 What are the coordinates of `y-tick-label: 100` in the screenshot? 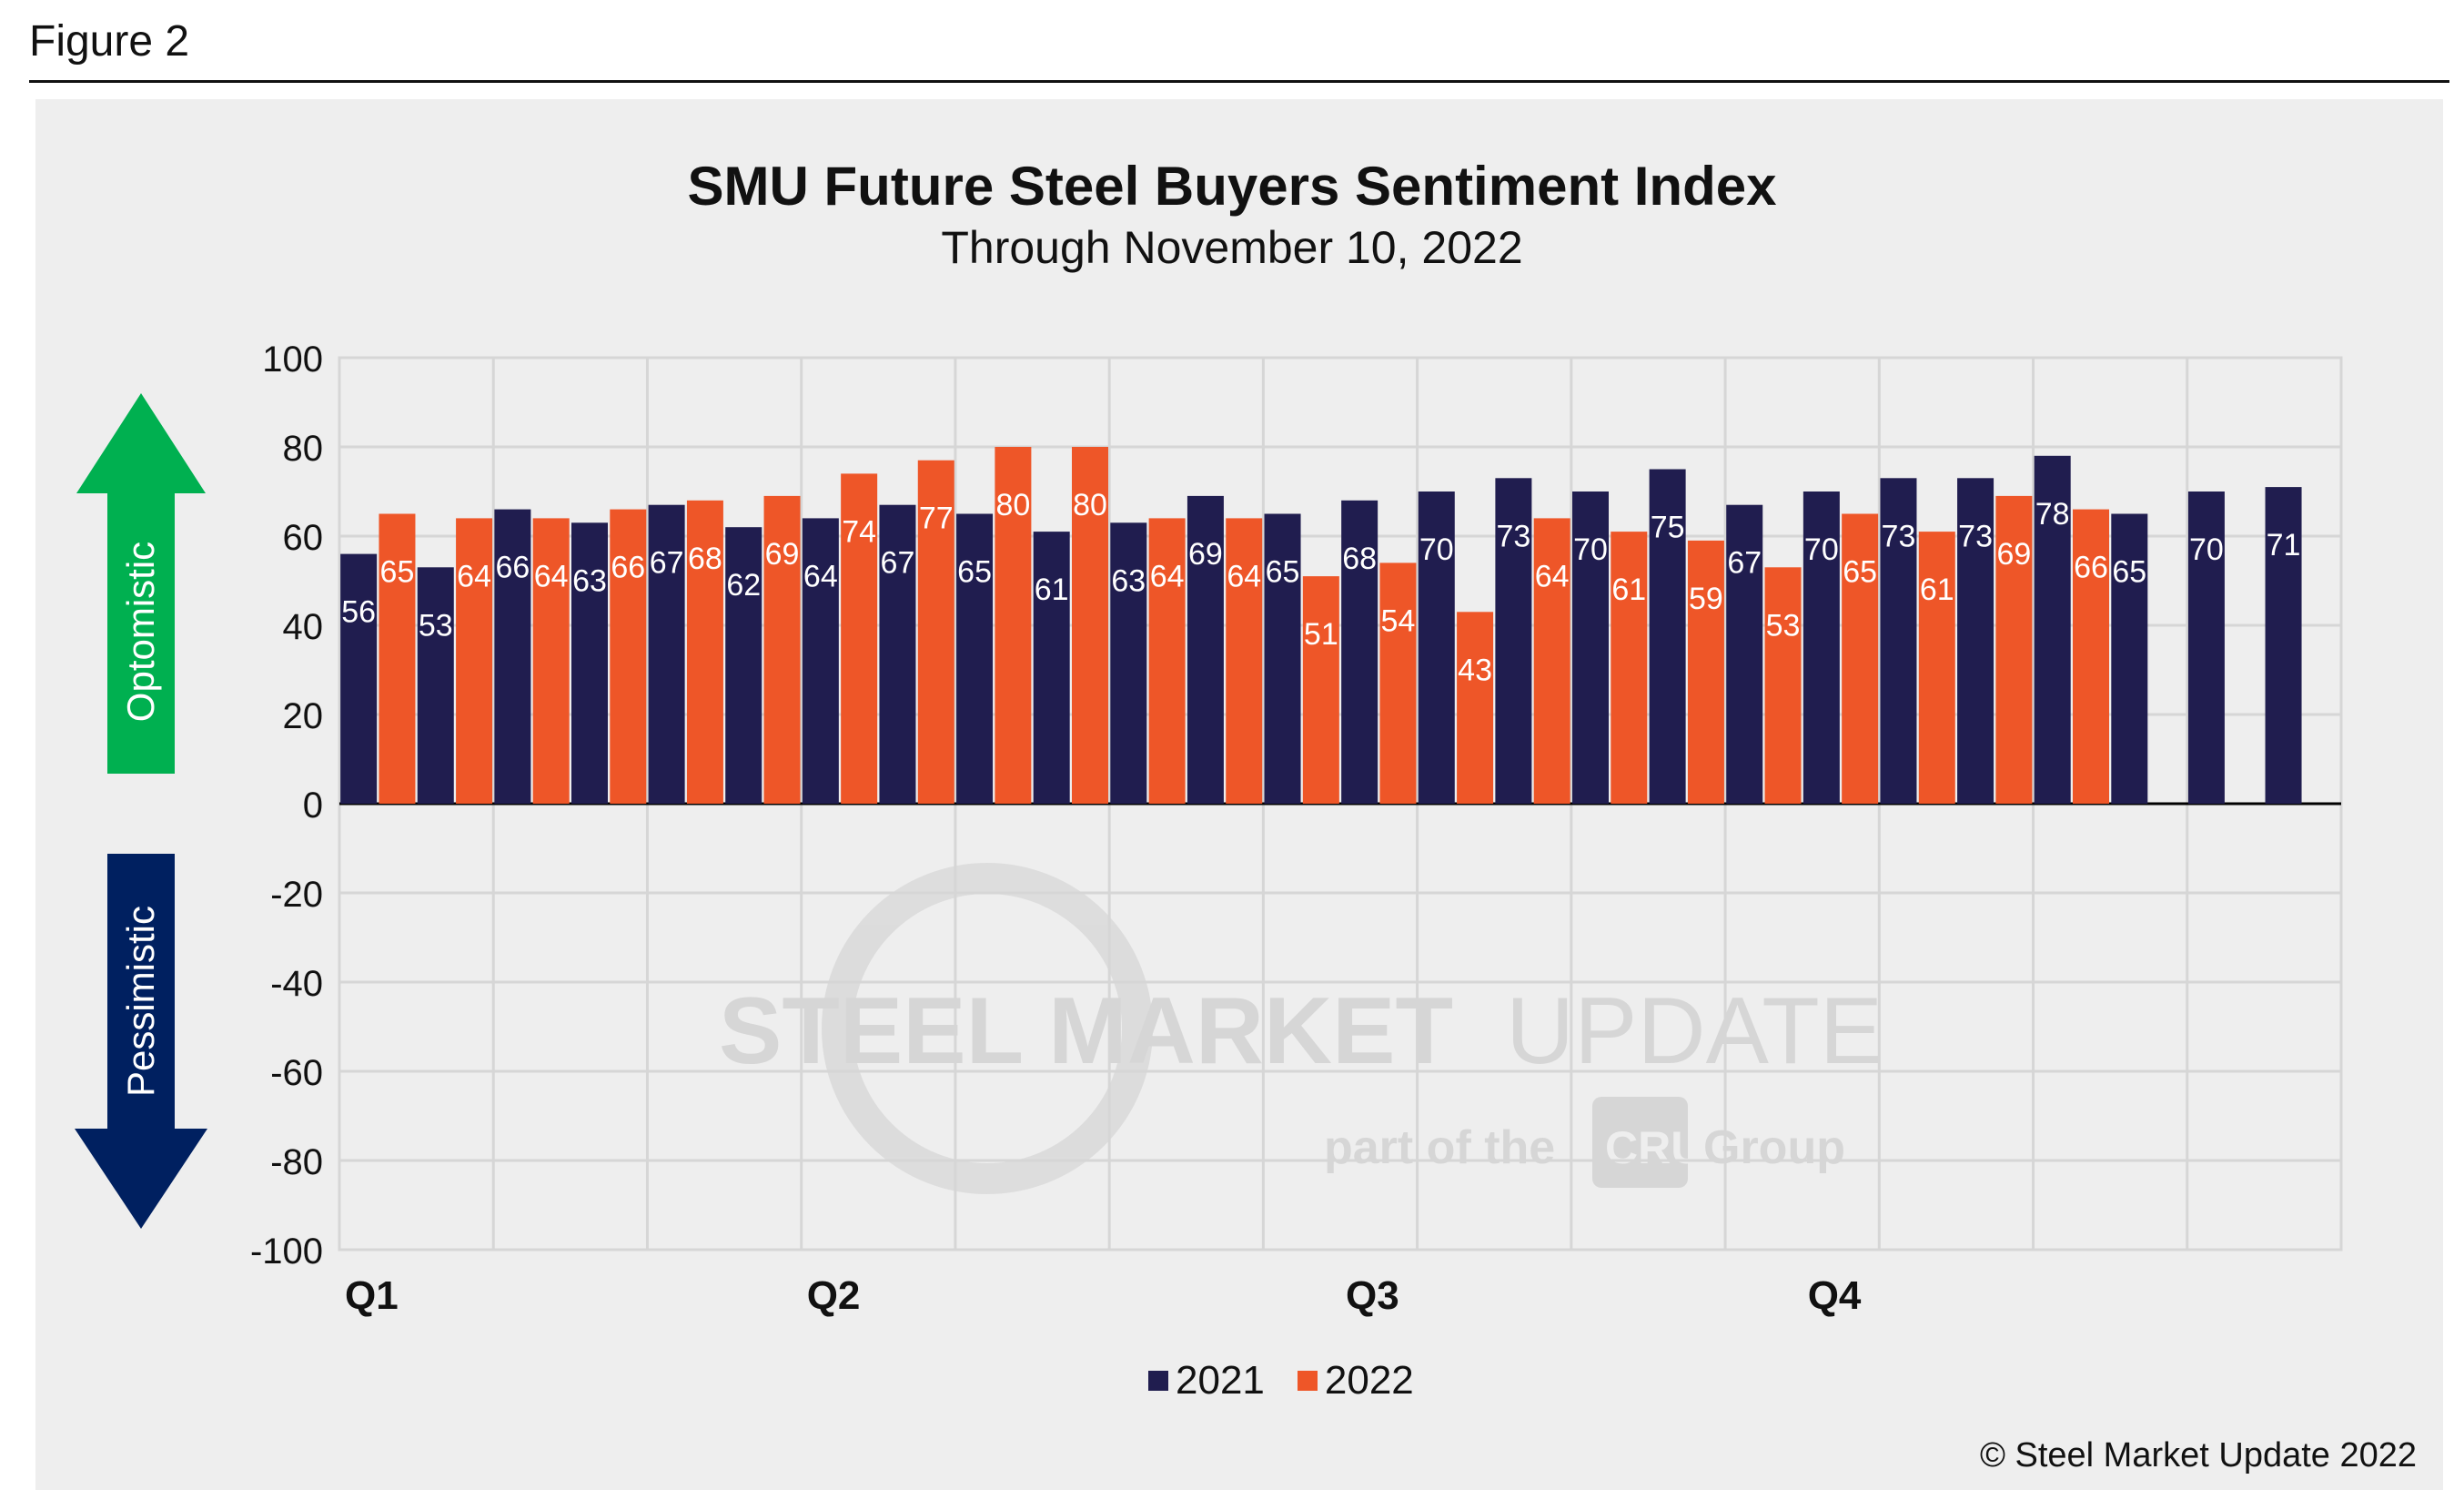 It's located at (292, 359).